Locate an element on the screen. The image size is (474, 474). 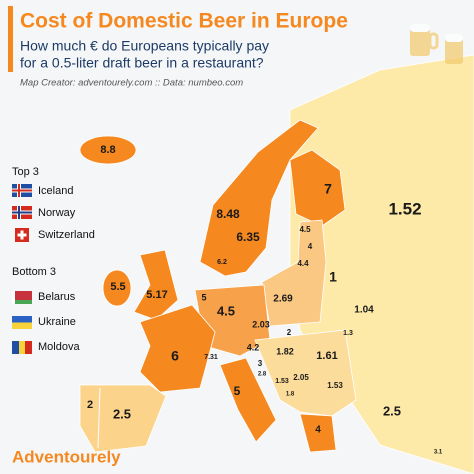
ireland is located at coordinates (117, 288).